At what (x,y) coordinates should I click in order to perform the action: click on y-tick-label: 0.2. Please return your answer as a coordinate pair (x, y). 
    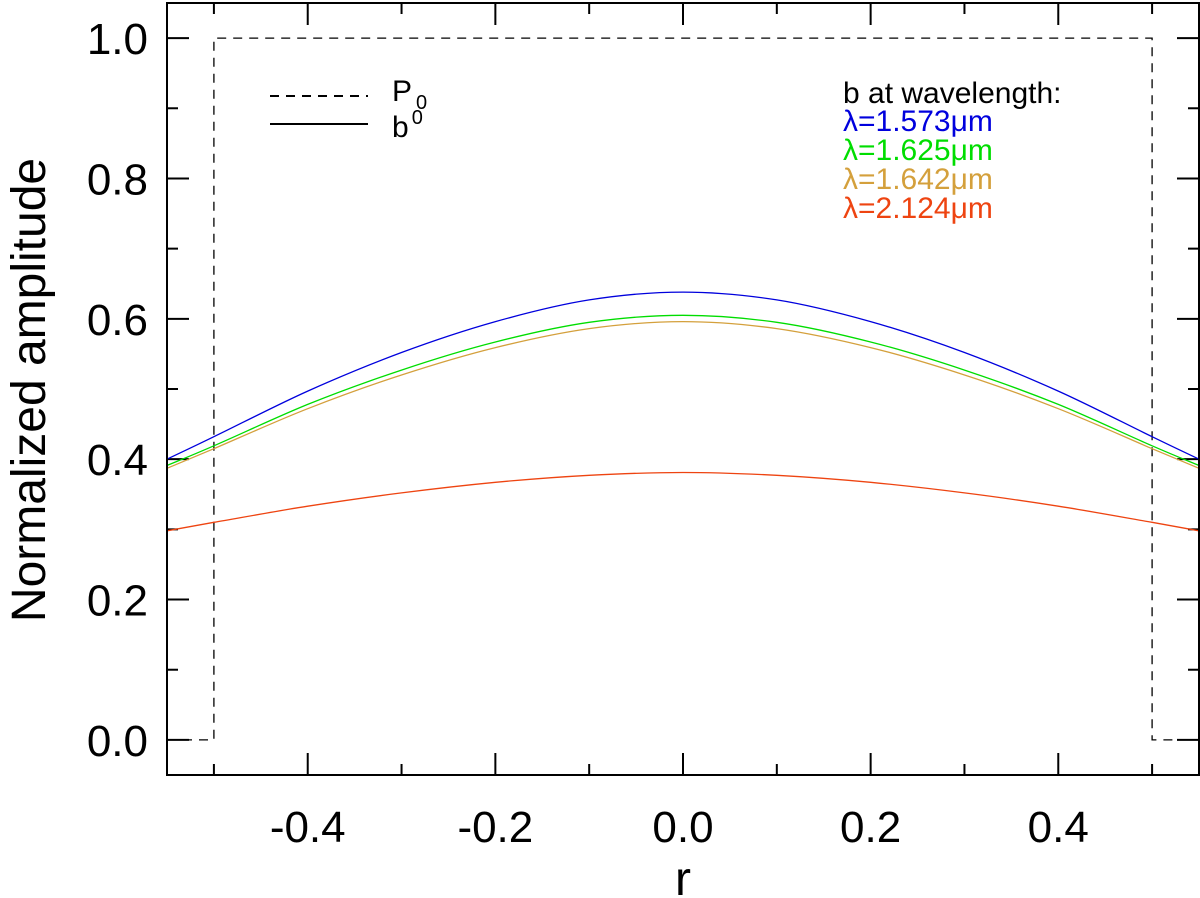
    Looking at the image, I should click on (117, 601).